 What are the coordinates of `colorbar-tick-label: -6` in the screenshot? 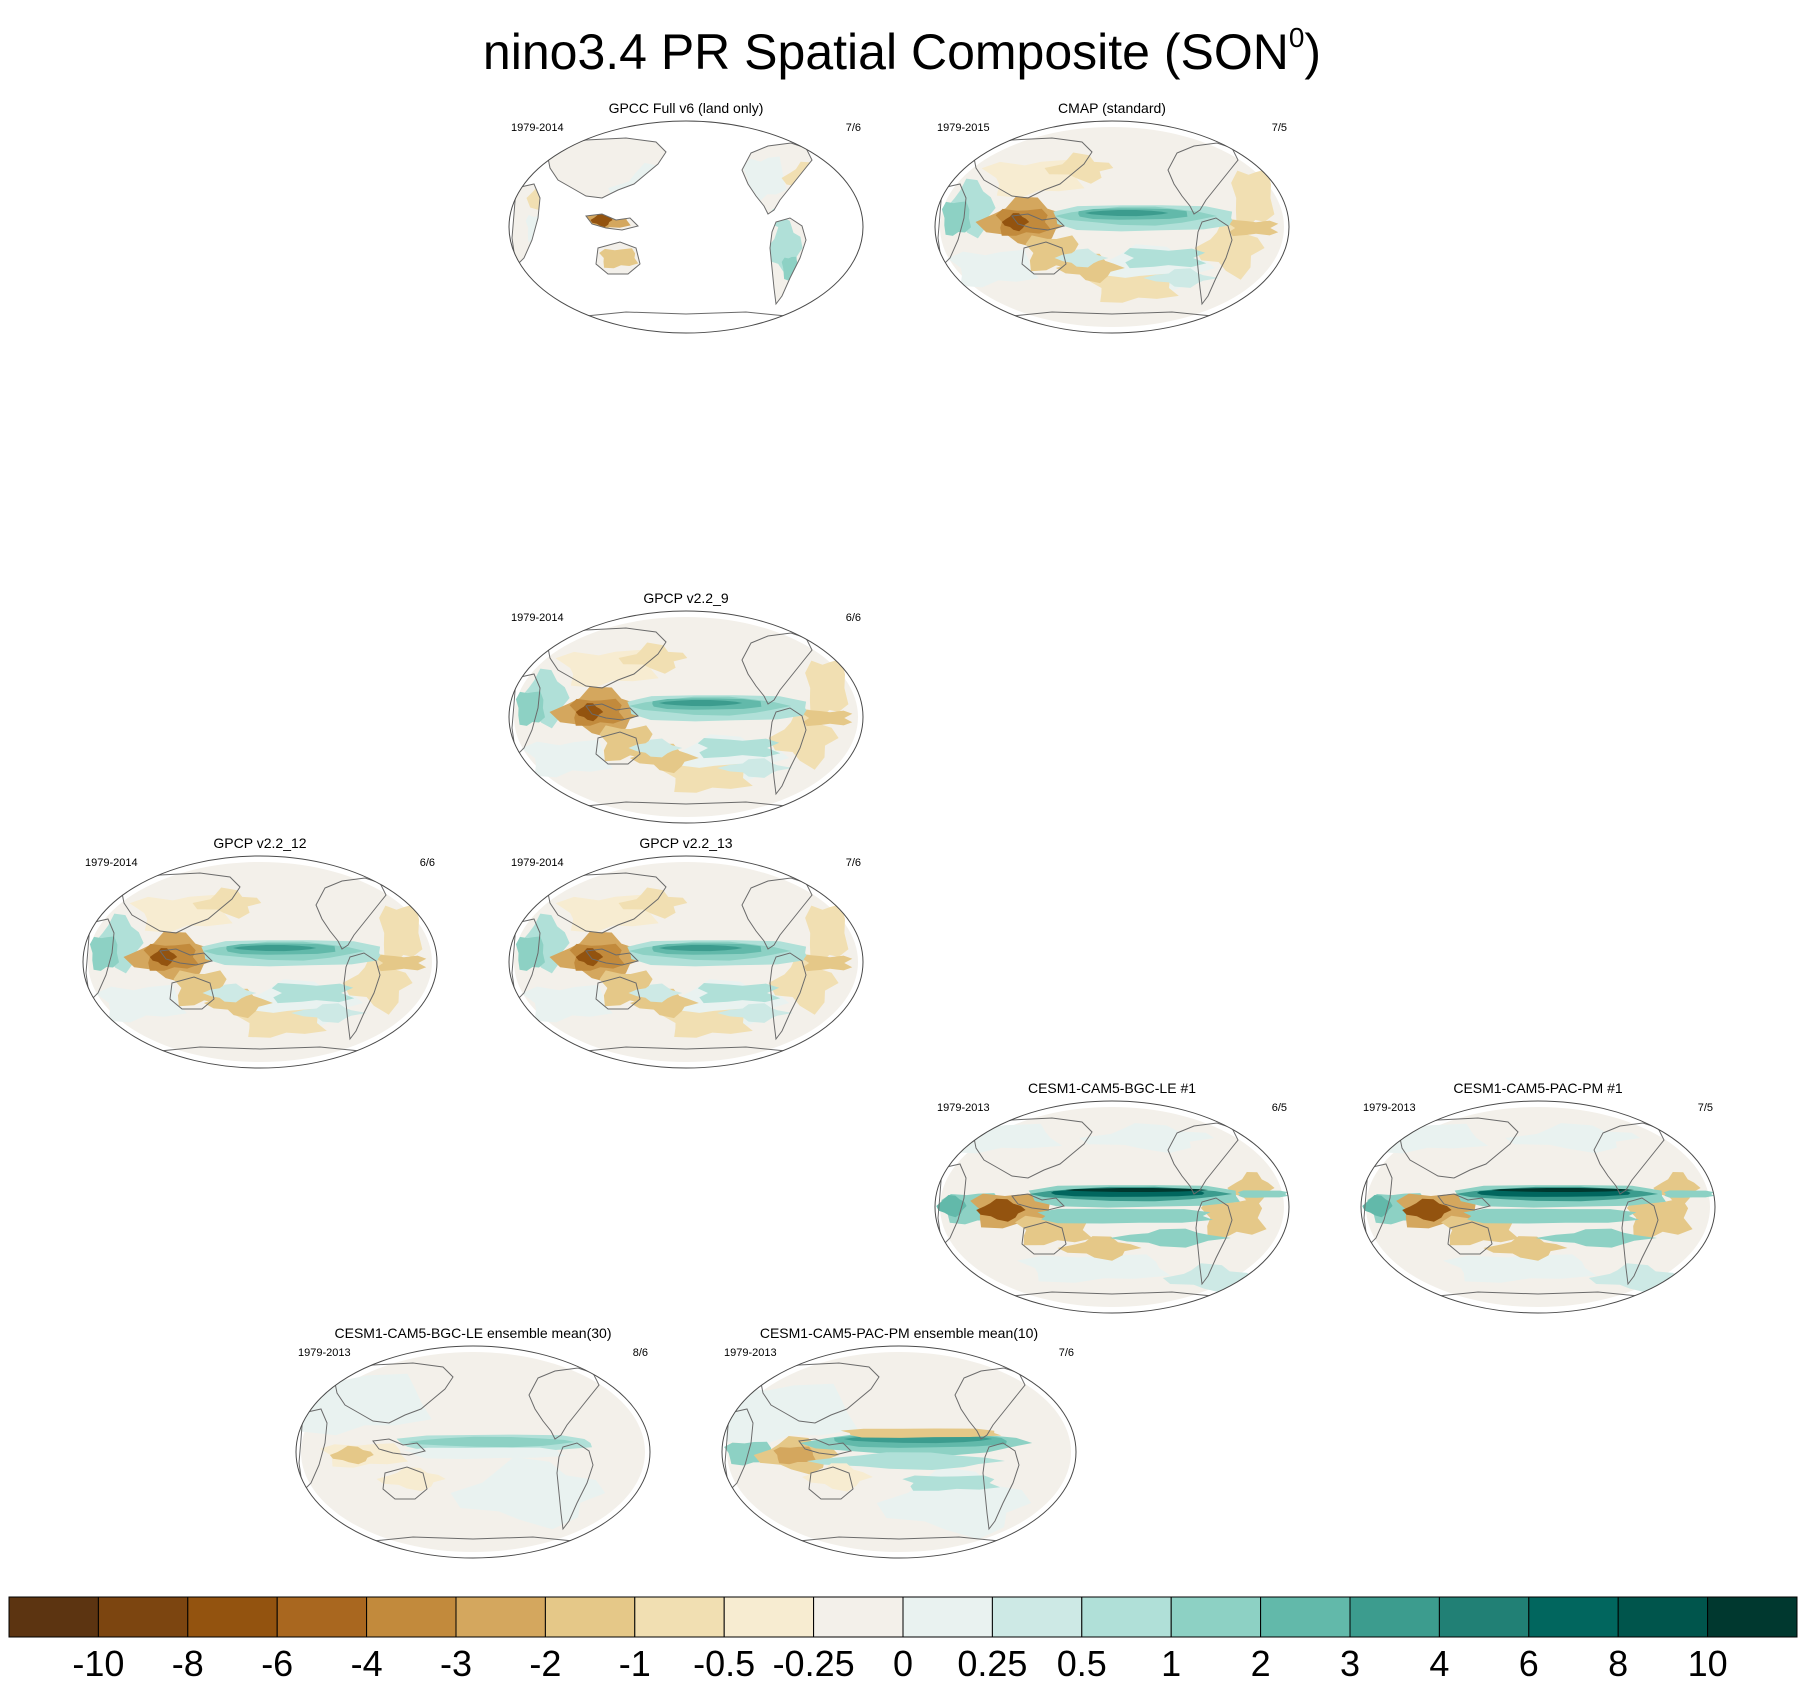 It's located at (277, 1663).